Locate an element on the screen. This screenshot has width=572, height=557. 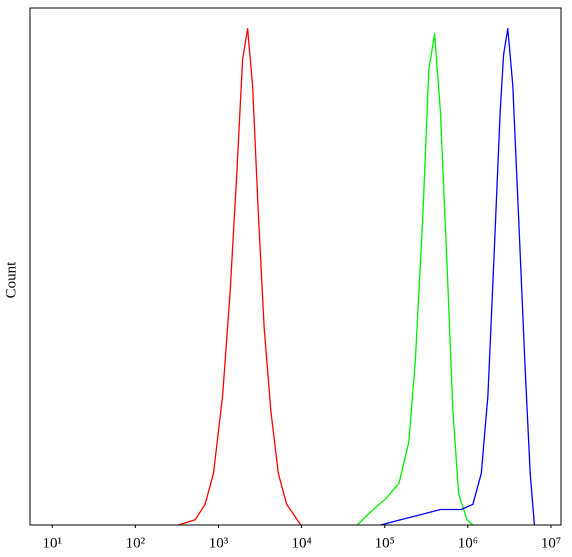
x-tick-label: 10⁶ is located at coordinates (468, 543).